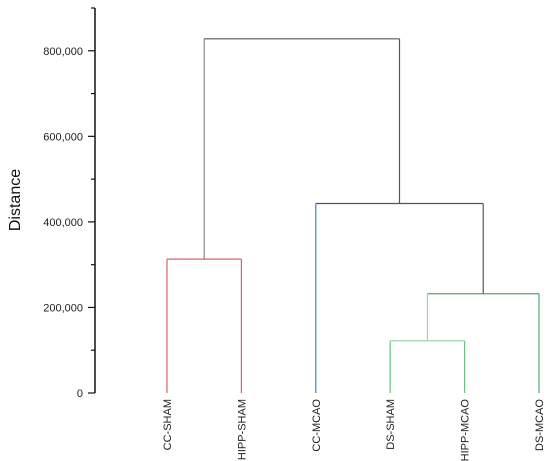 This screenshot has width=550, height=461. Describe the element at coordinates (317, 425) in the screenshot. I see `leaf-label-cc-mcao: CC-MCAO` at that location.